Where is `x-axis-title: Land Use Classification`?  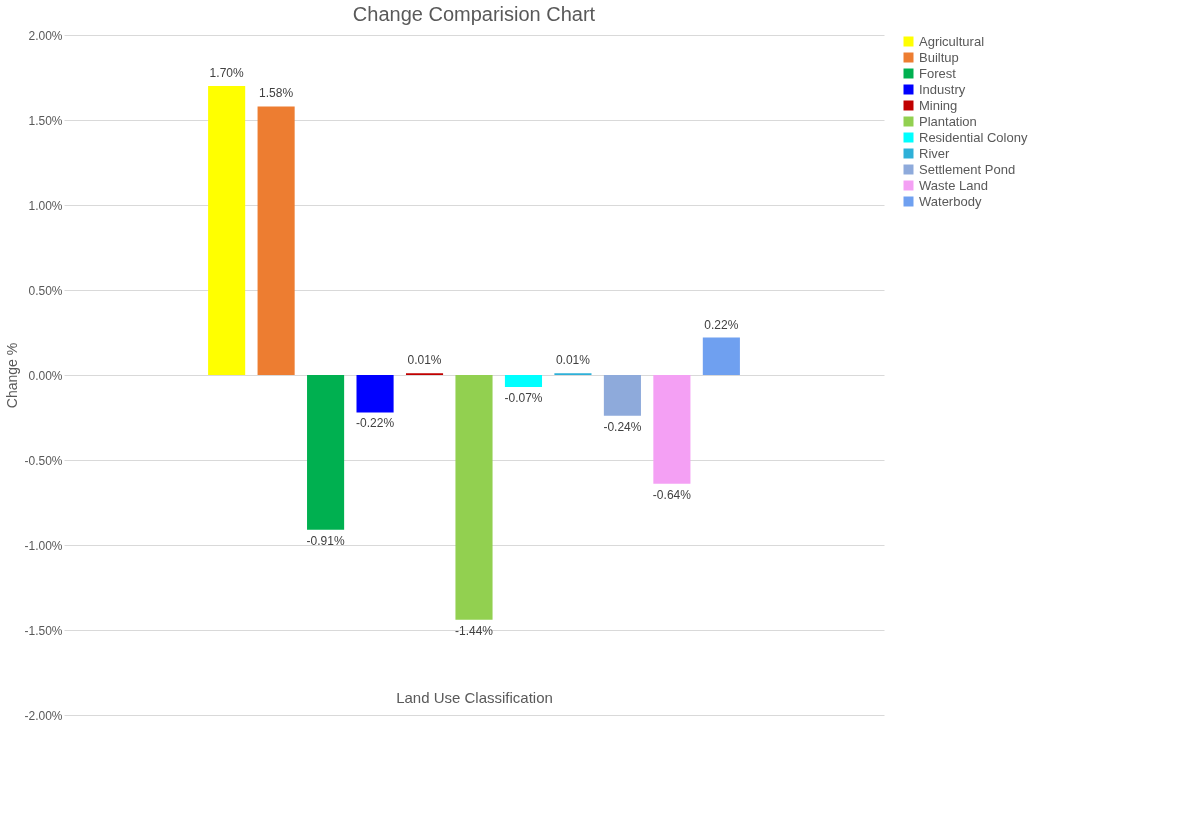
x-axis-title: Land Use Classification is located at coordinates (474, 697).